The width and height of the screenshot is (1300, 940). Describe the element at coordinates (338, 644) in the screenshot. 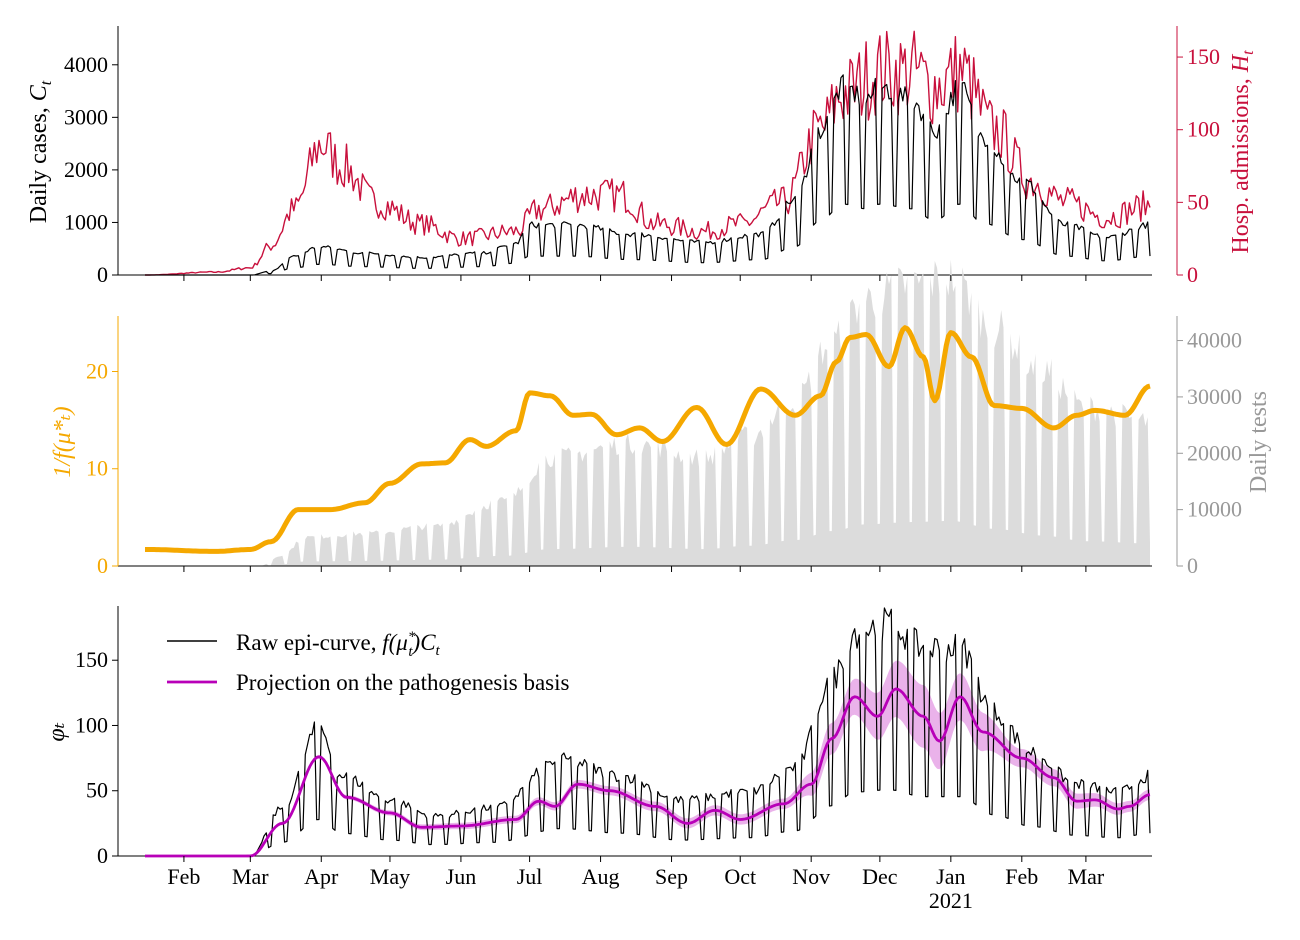

I see `legend-raw-label: Raw epi-curve, f(μ* t)Ct` at that location.